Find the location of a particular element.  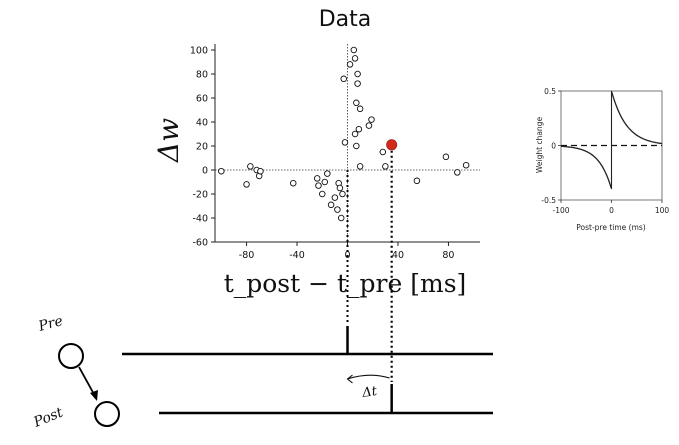

inset-y-tick-label: -0.5 is located at coordinates (548, 200).